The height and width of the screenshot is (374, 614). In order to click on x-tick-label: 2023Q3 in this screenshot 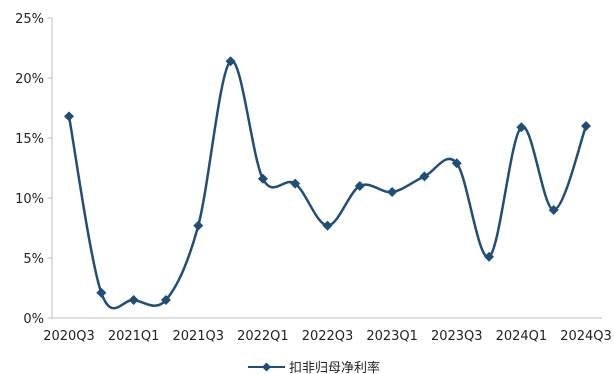, I will do `click(457, 336)`.